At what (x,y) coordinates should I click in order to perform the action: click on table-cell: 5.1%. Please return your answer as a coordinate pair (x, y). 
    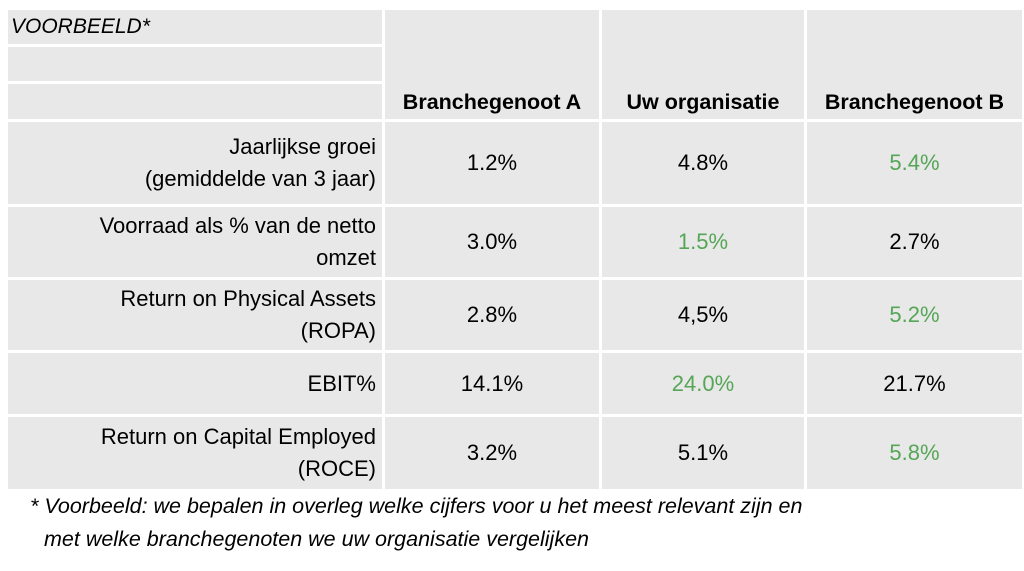
    Looking at the image, I should click on (703, 453).